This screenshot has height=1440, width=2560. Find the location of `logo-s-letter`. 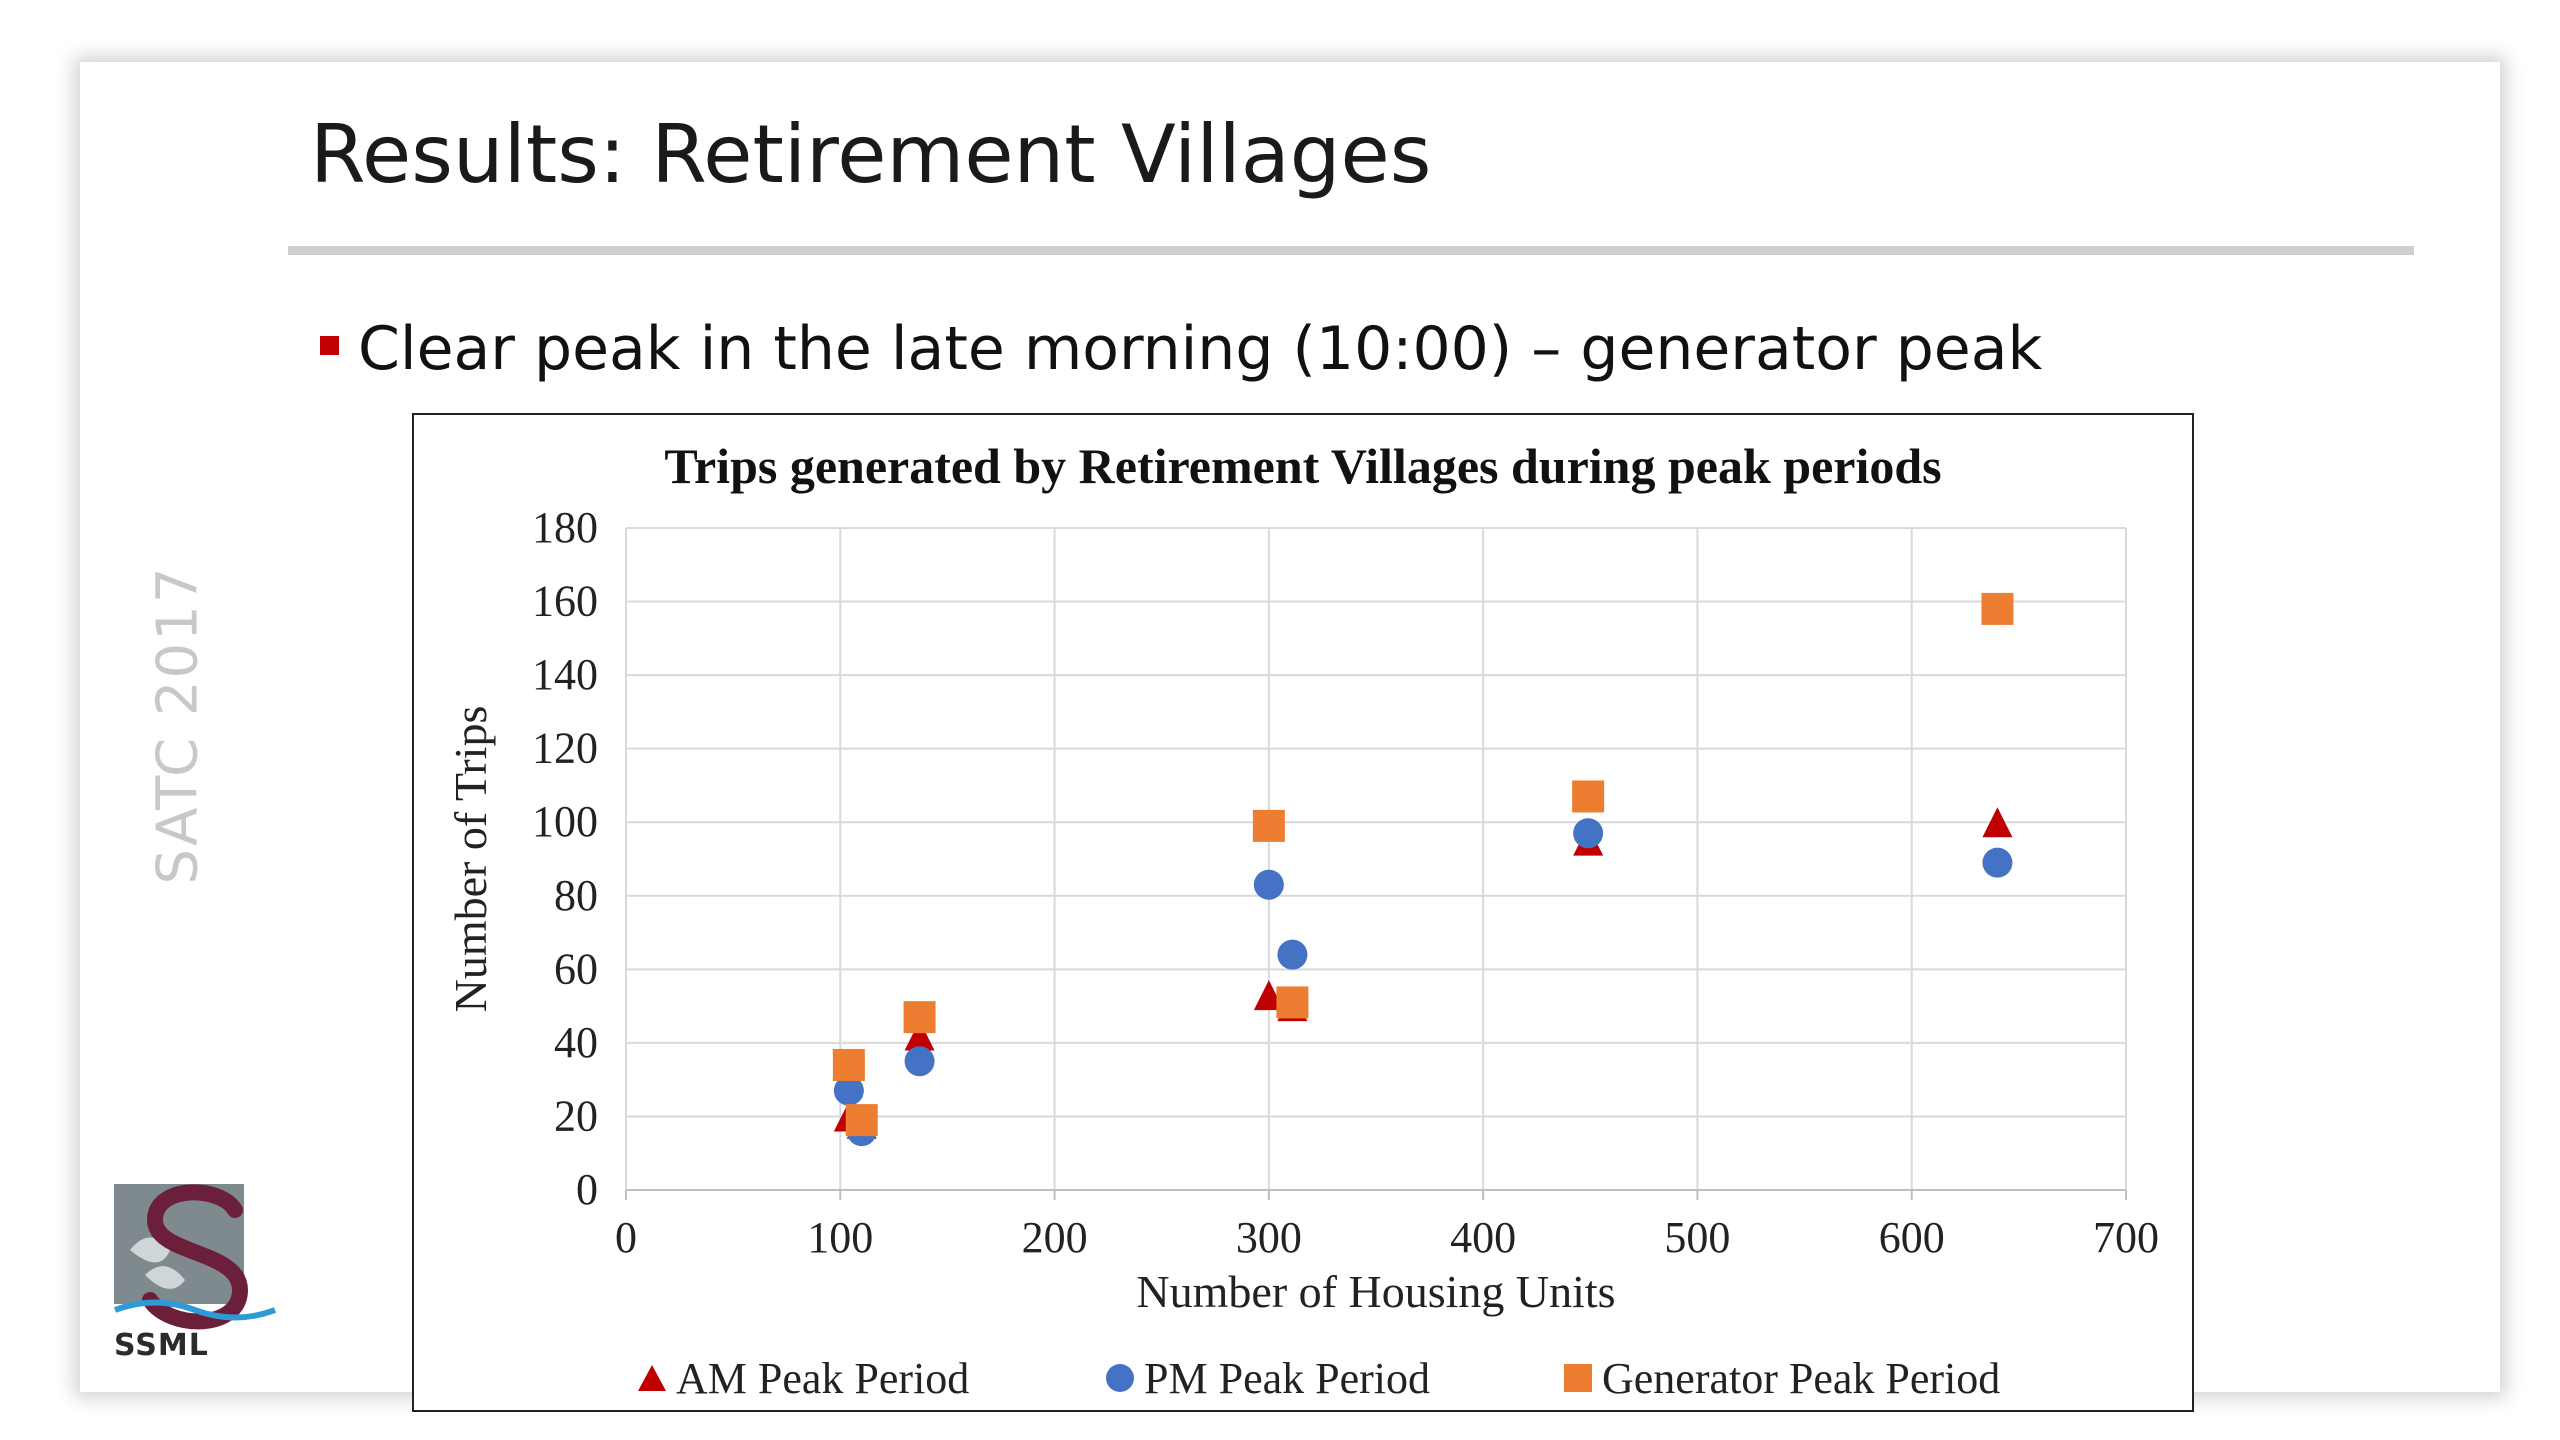

logo-s-letter is located at coordinates (195, 1257).